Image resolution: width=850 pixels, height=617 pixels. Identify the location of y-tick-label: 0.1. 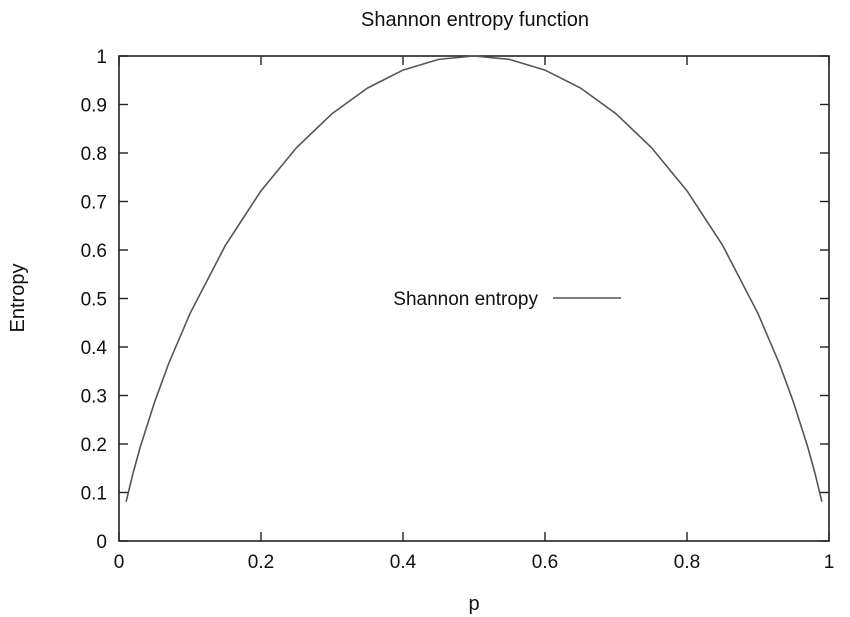
(94, 494).